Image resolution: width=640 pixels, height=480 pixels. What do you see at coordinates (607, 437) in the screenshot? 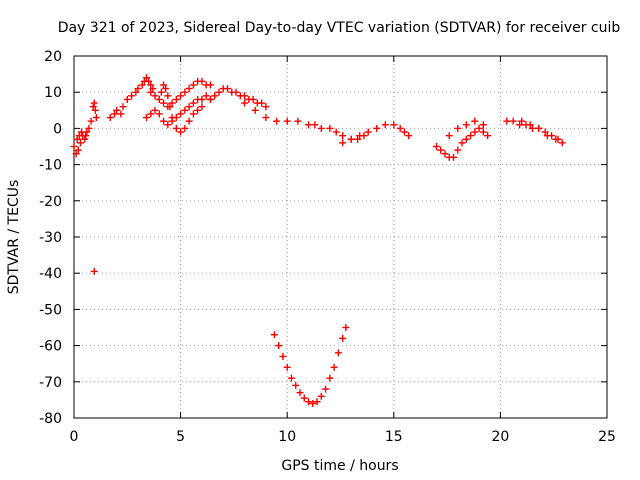
I see `x-tick-label: 25` at bounding box center [607, 437].